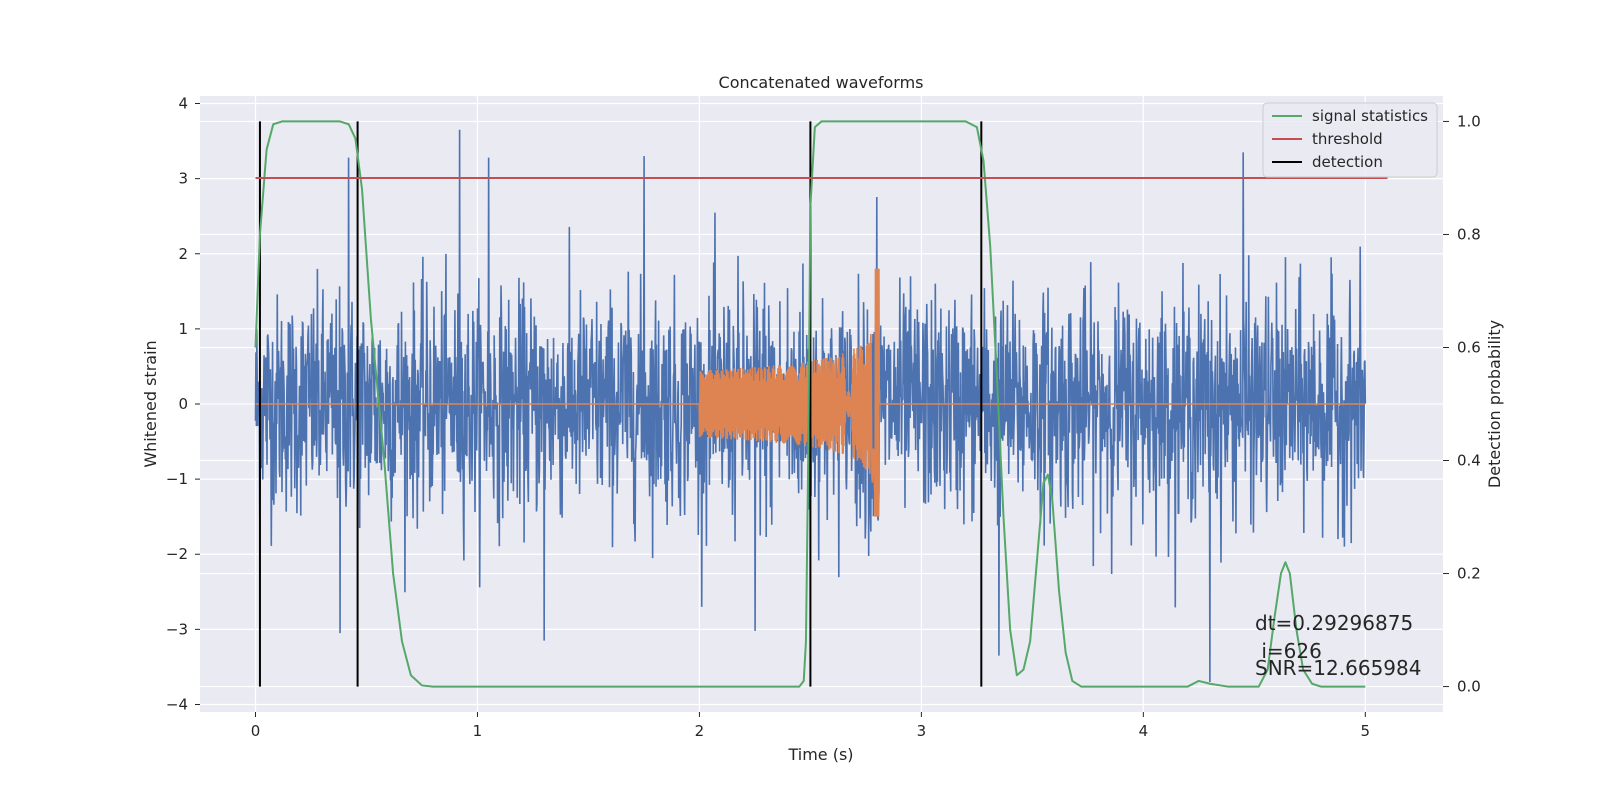  Describe the element at coordinates (1347, 162) in the screenshot. I see `legend-label-detection: detection` at that location.